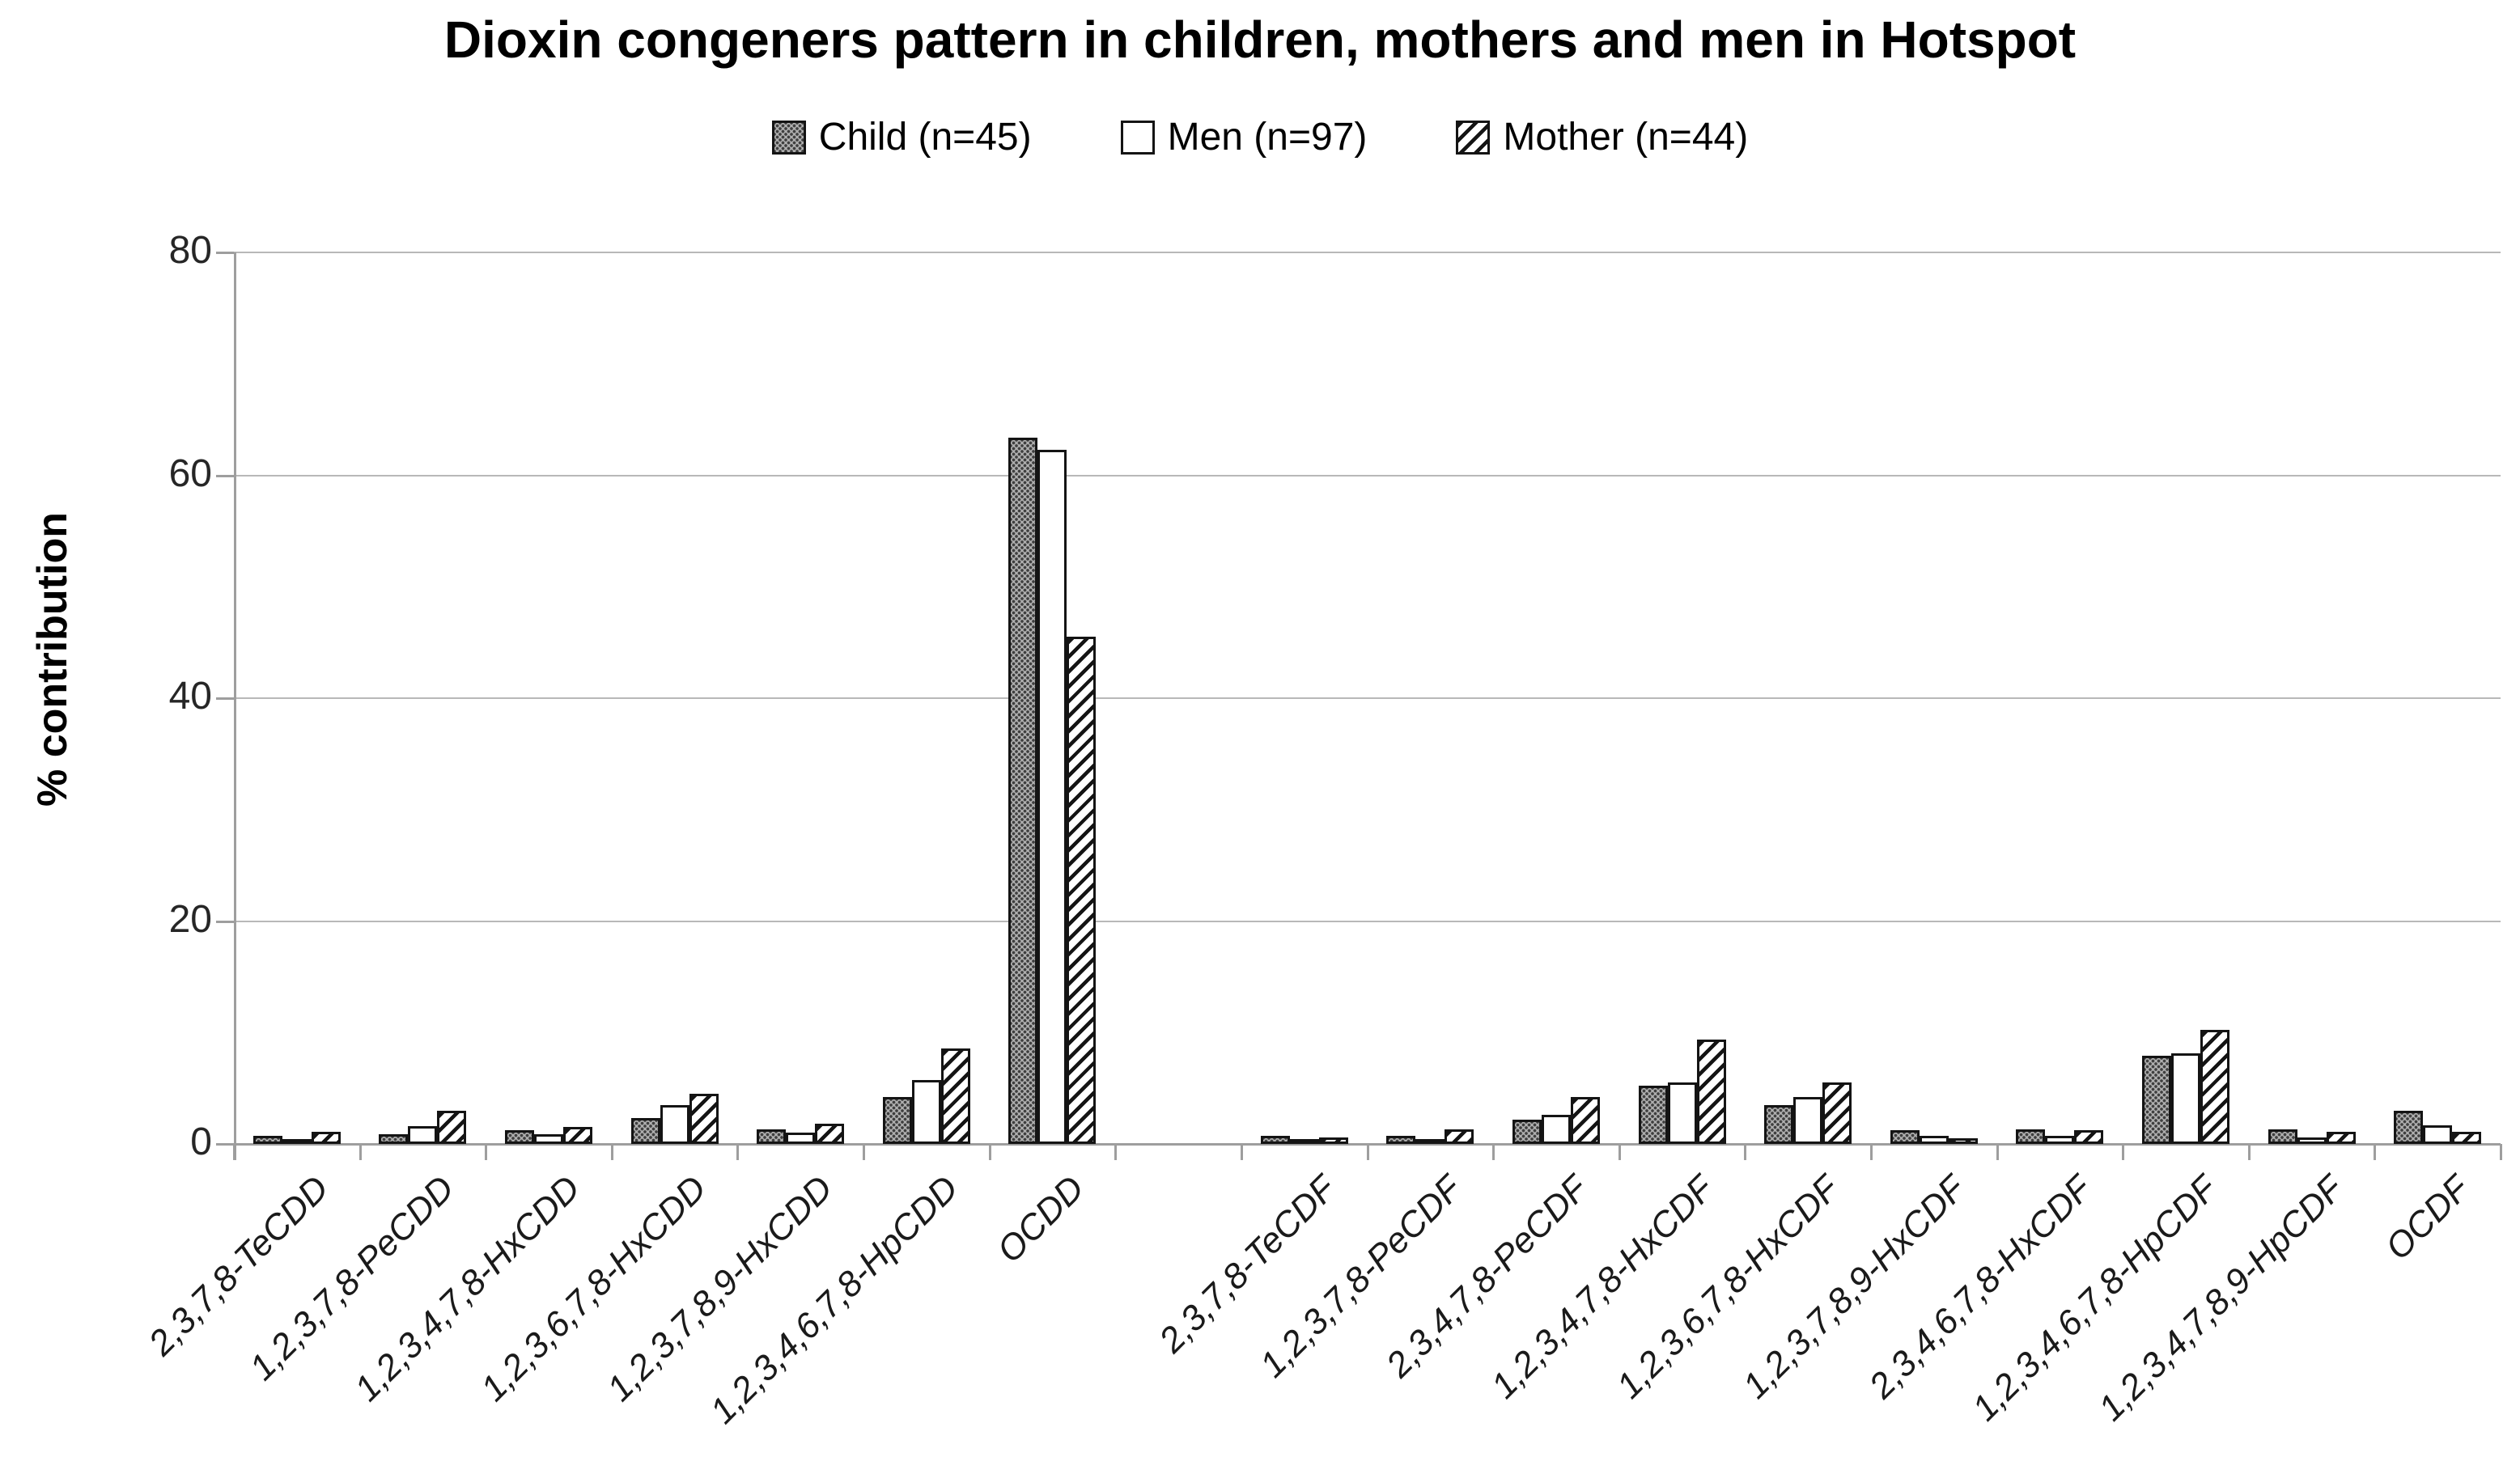 This screenshot has height=1474, width=2520. What do you see at coordinates (925, 137) in the screenshot?
I see `legend-label: Child (n=45)` at bounding box center [925, 137].